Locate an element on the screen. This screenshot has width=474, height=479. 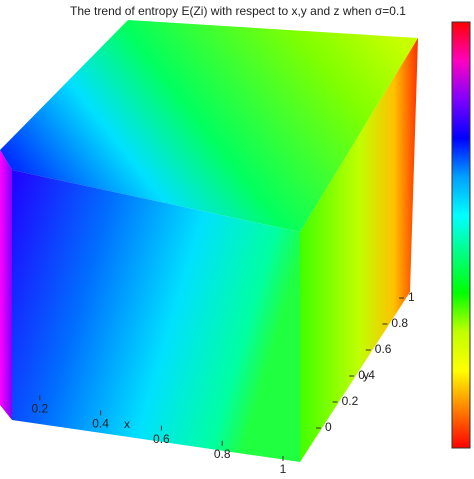
y-axis-label: y is located at coordinates (366, 375).